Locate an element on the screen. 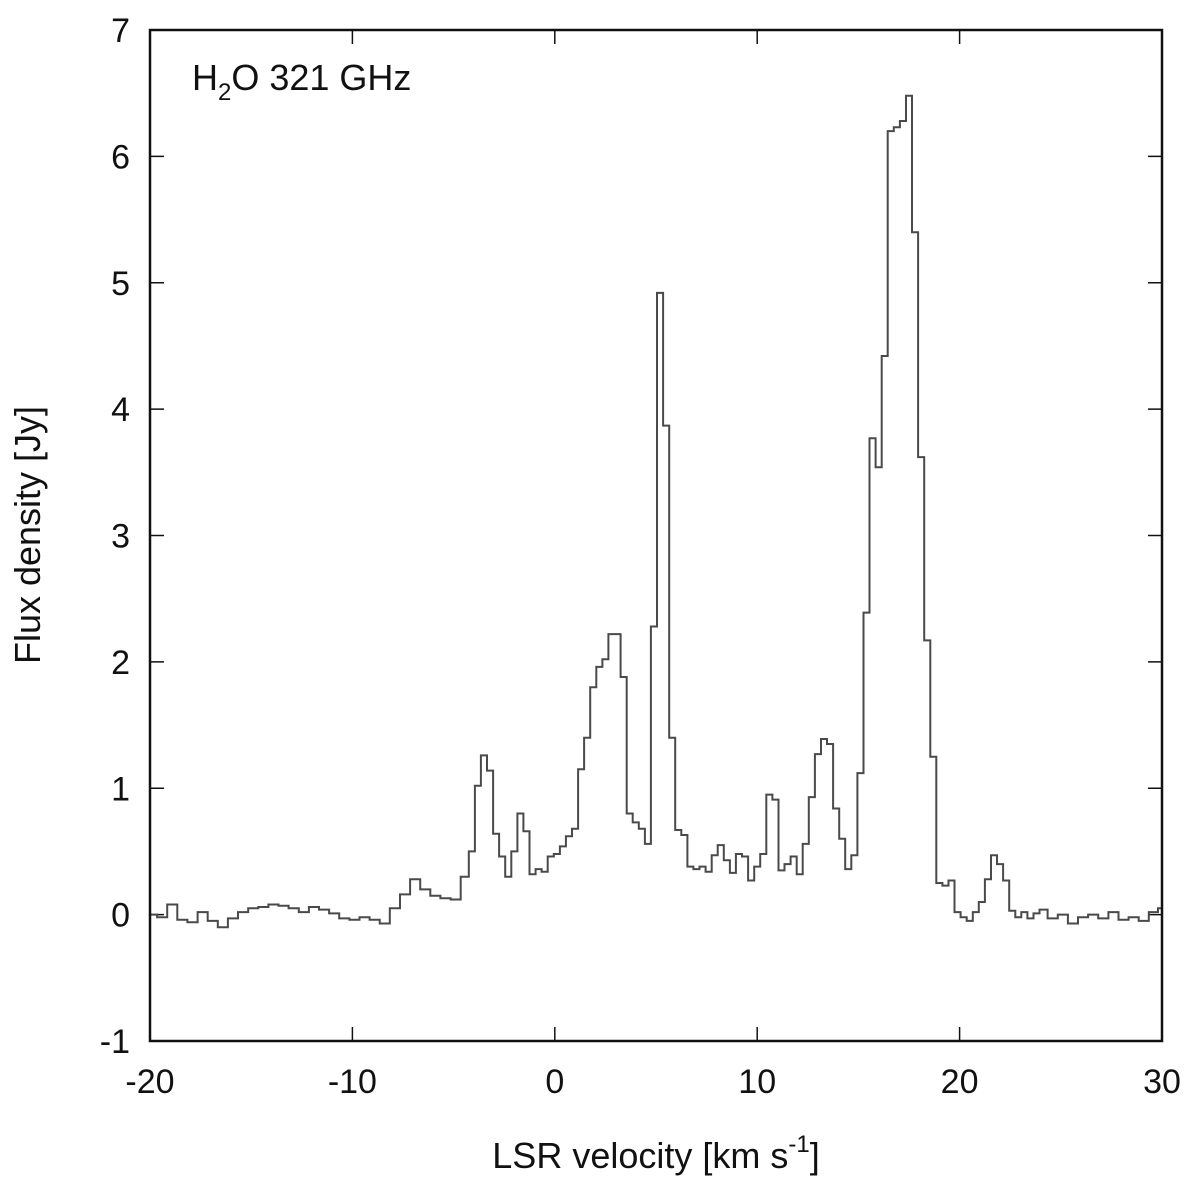 This screenshot has height=1188, width=1200. annotation-main-b: O 321 GHz is located at coordinates (321, 77).